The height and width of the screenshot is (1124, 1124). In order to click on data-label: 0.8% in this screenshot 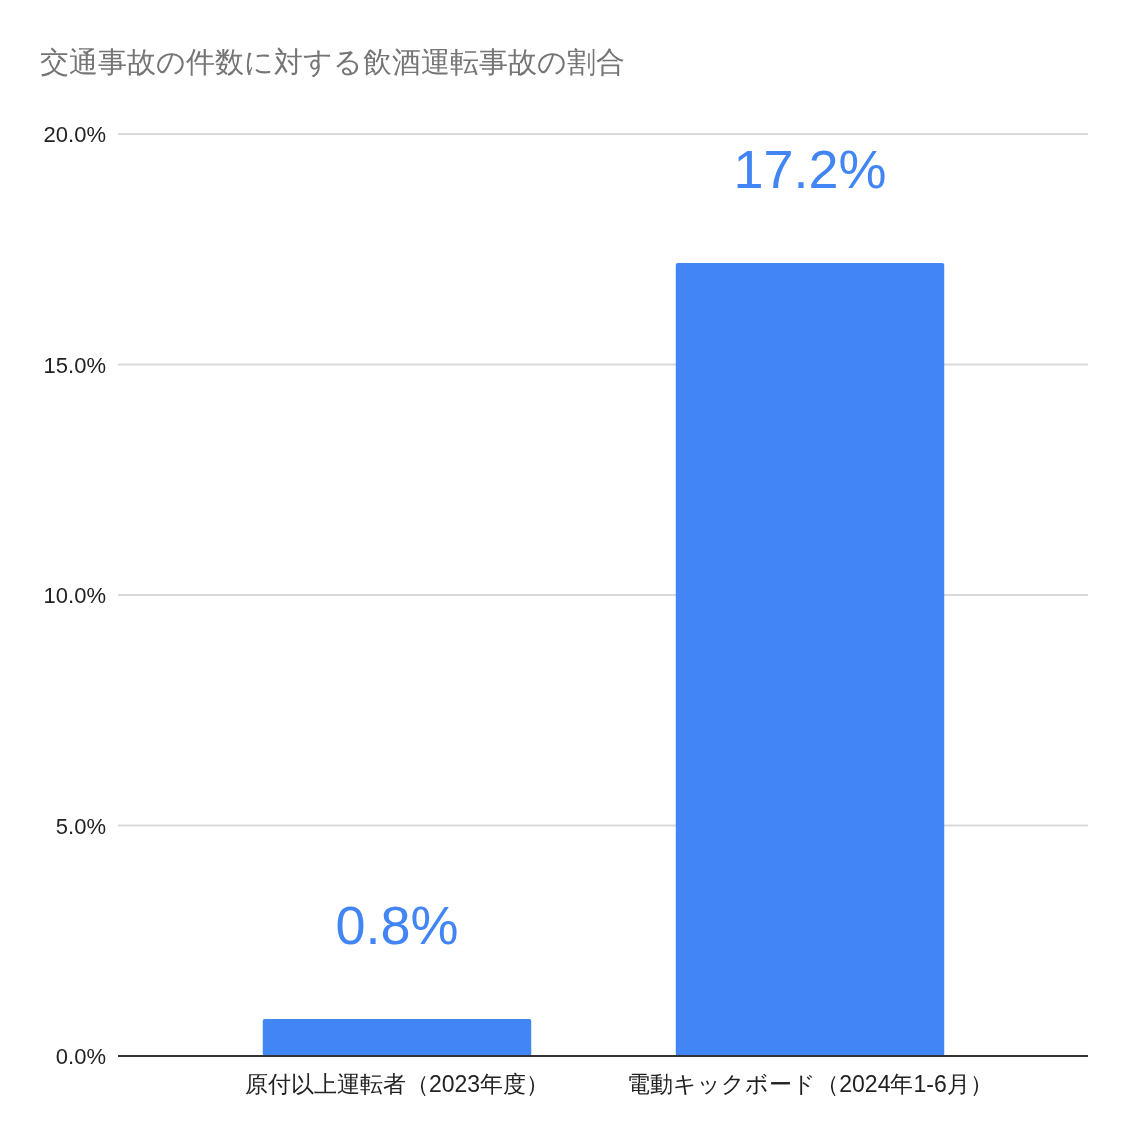, I will do `click(397, 925)`.